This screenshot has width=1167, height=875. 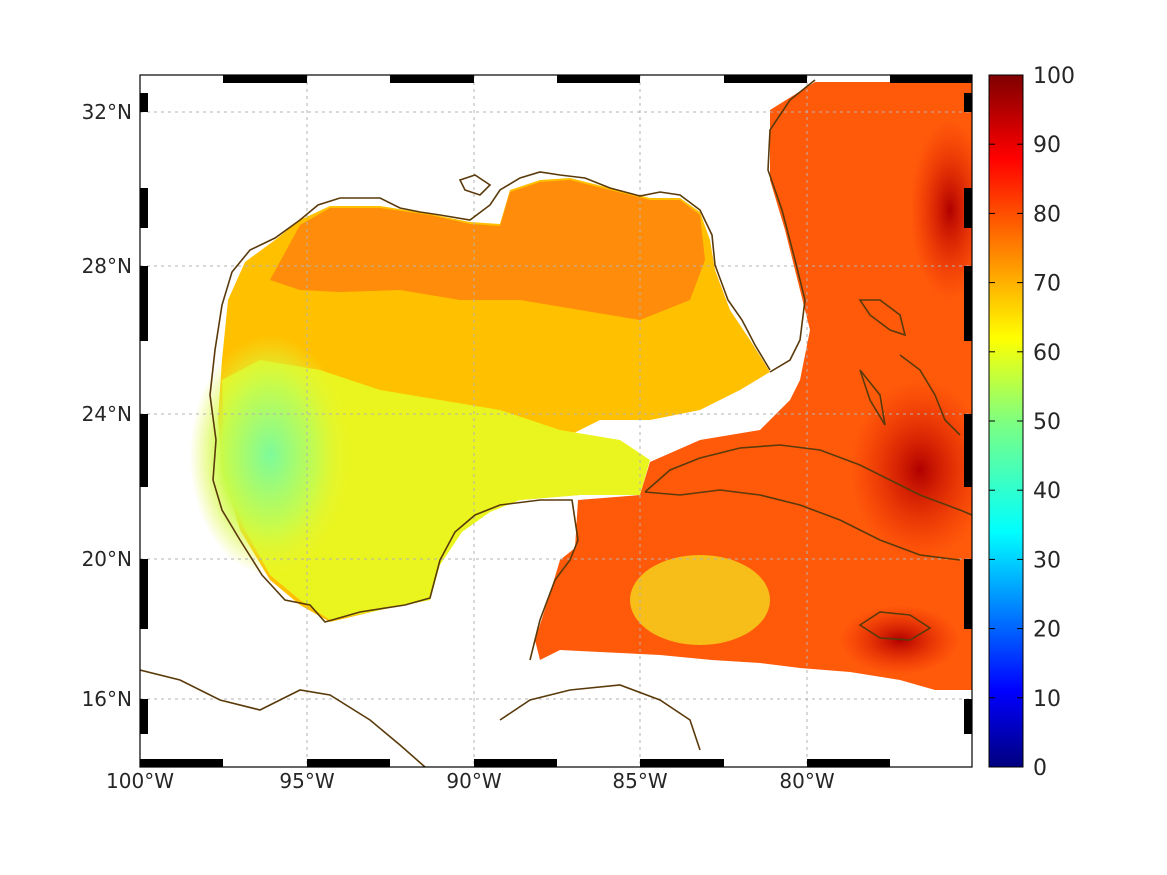 I want to click on colorbar-tick-label: 30, so click(x=1047, y=560).